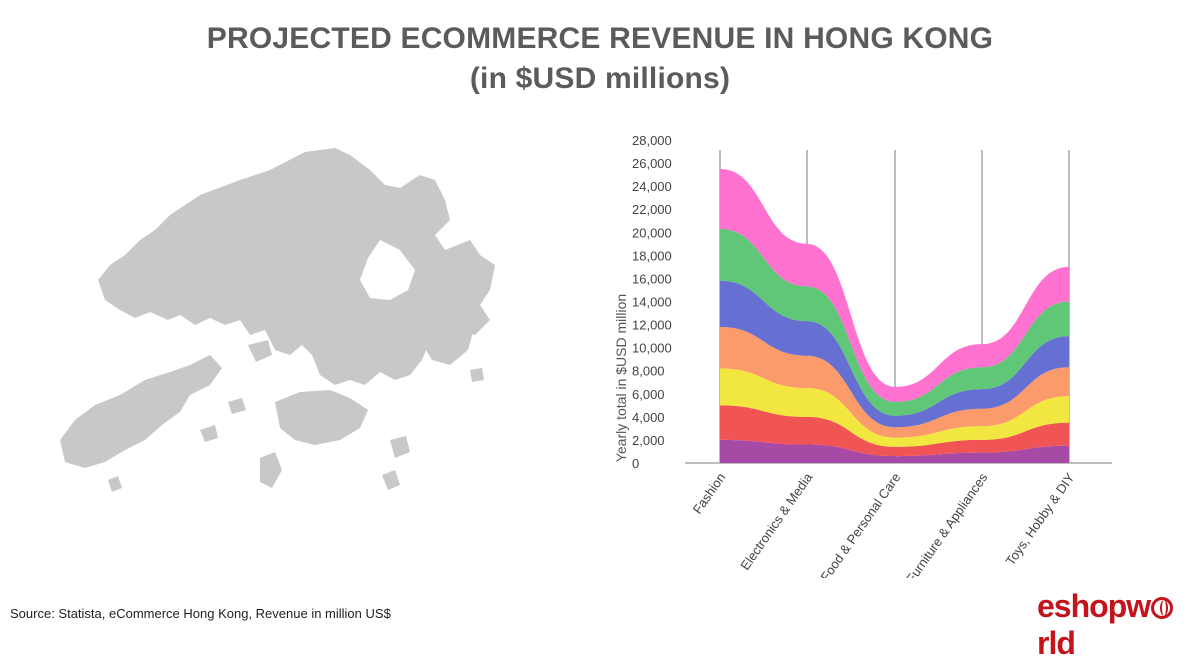 The height and width of the screenshot is (662, 1200). I want to click on y-tick-label: 0, so click(635, 463).